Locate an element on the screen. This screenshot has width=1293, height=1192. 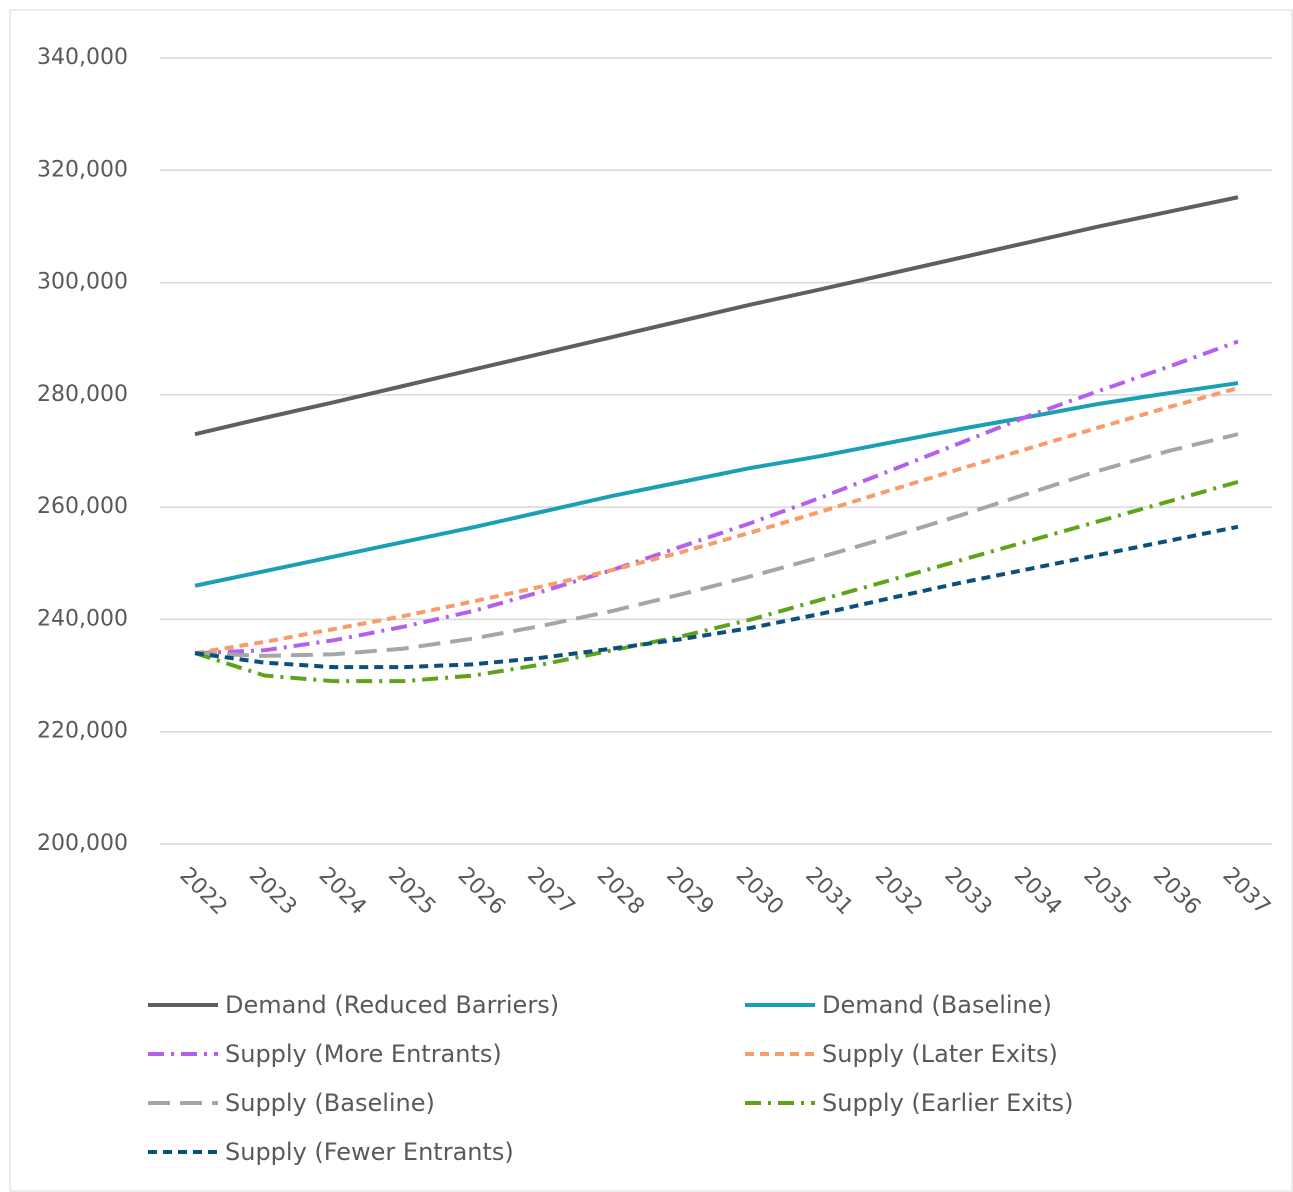
legend-label: Supply (Fewer Entrants) is located at coordinates (369, 1152).